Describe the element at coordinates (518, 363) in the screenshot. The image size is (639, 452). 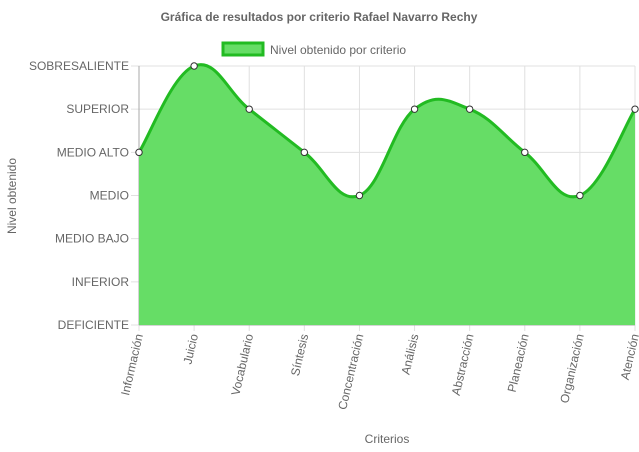
I see `x-tick-label: Planeación` at that location.